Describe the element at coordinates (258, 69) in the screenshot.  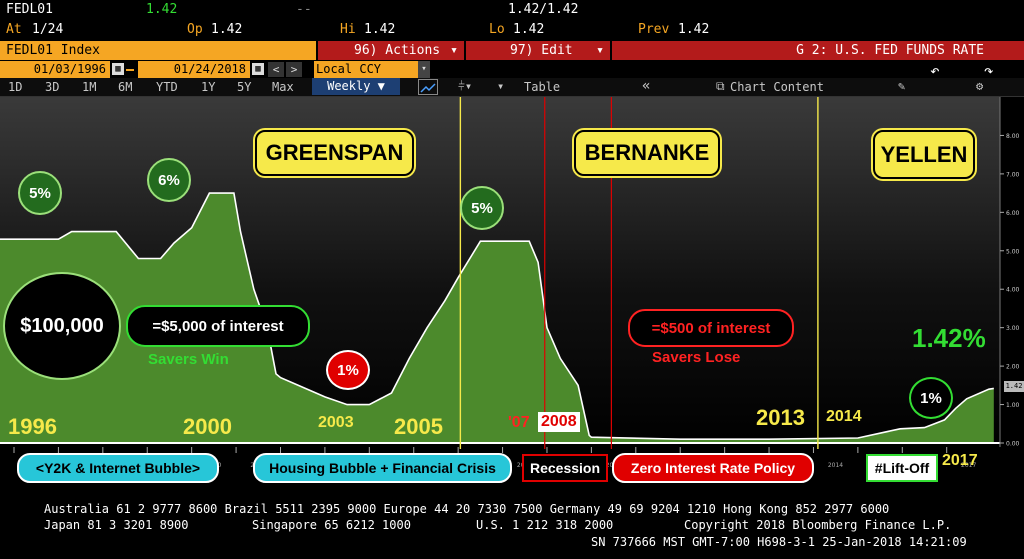
I see `end-calendar-icon: ▦` at that location.